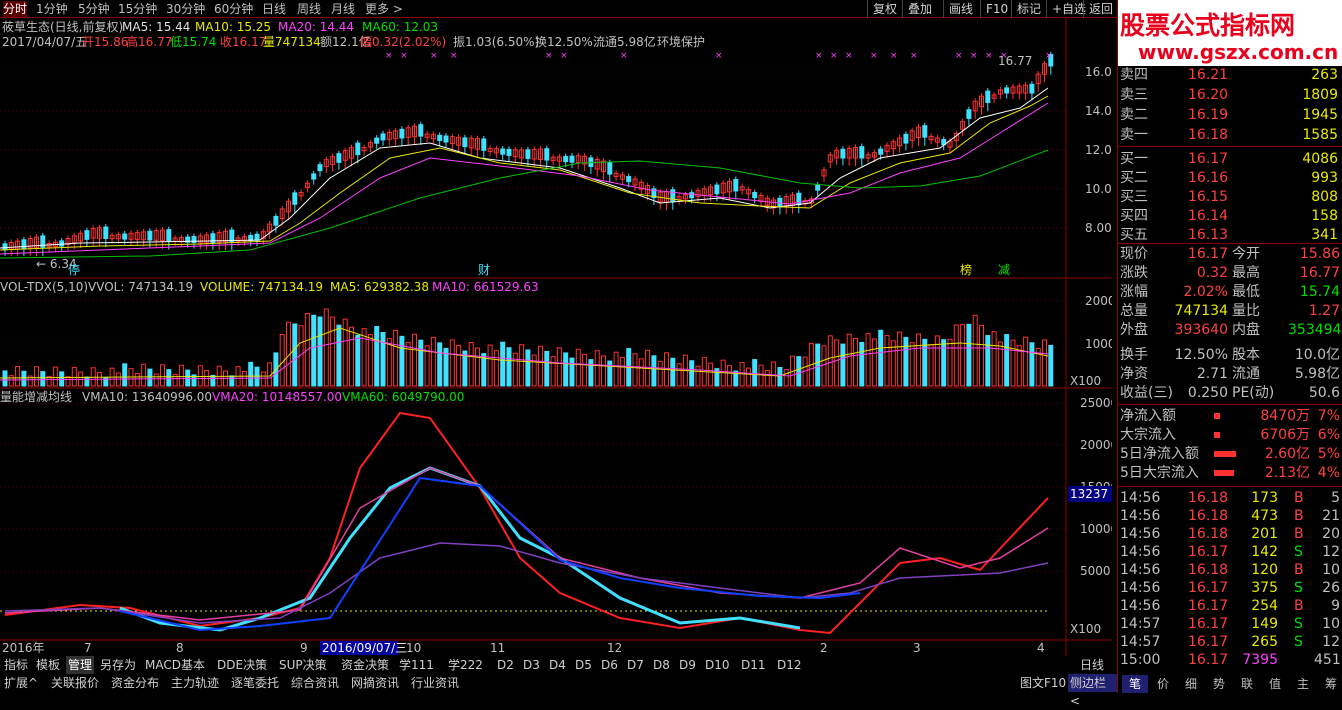 The height and width of the screenshot is (710, 1342). What do you see at coordinates (75, 683) in the screenshot?
I see `info-tab: 关联报价` at bounding box center [75, 683].